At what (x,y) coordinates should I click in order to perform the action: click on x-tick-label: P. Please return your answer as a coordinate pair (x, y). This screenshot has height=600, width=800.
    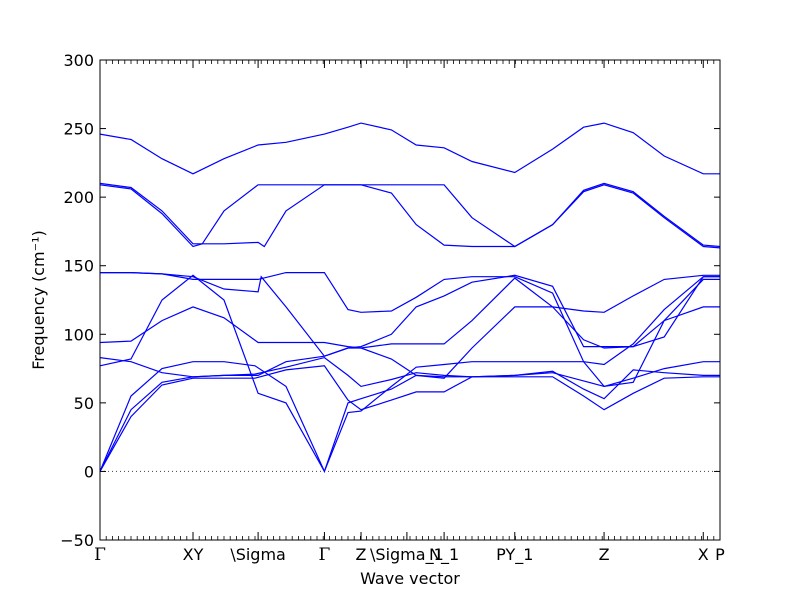
    Looking at the image, I should click on (720, 554).